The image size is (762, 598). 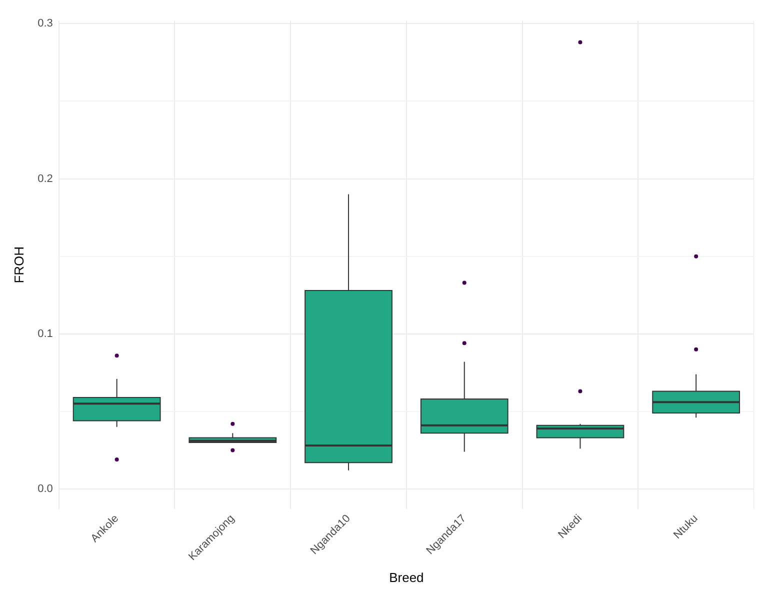 I want to click on y-axis-title: FROH, so click(x=18, y=265).